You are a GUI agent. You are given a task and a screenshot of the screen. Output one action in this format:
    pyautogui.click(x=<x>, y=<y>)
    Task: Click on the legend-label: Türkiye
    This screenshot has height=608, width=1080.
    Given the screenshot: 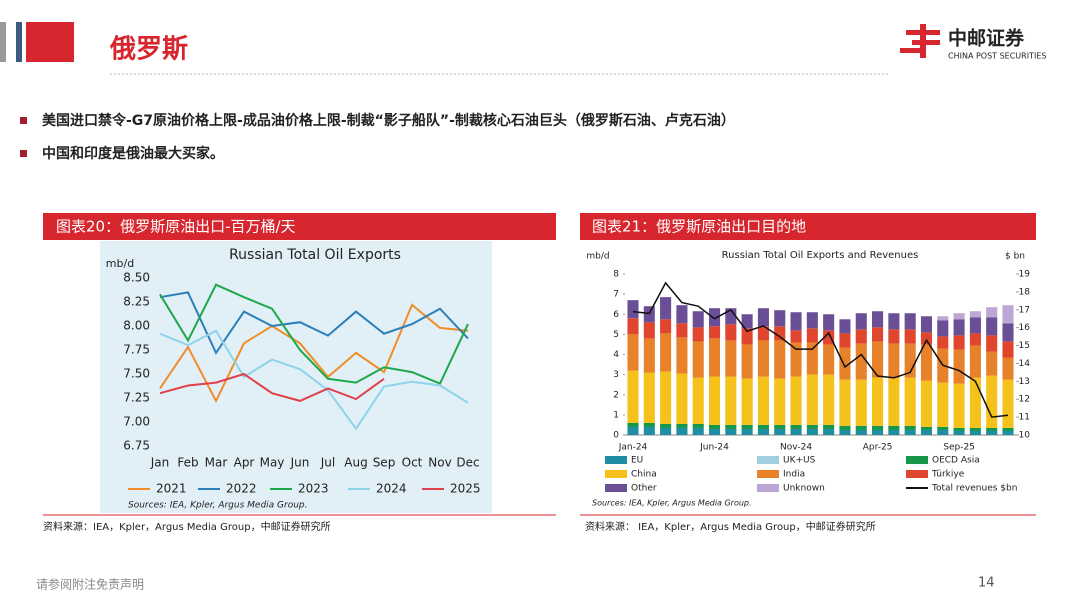 What is the action you would take?
    pyautogui.click(x=948, y=475)
    